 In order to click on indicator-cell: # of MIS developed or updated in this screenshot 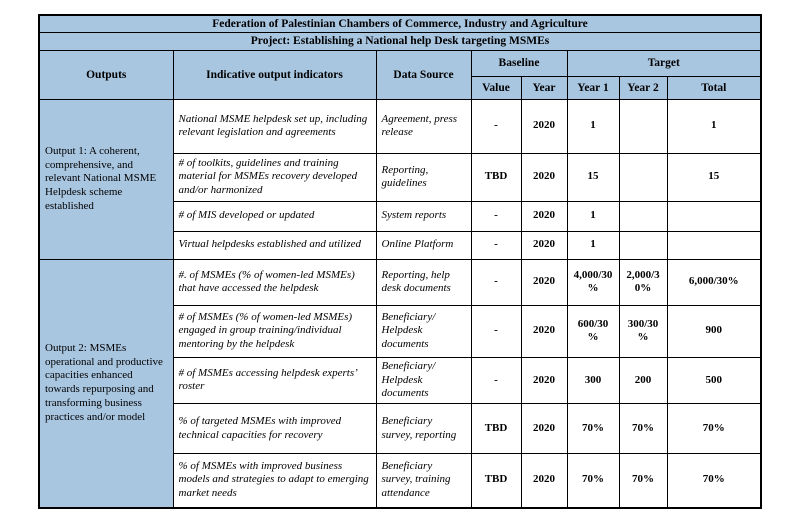, I will do `click(274, 216)`.